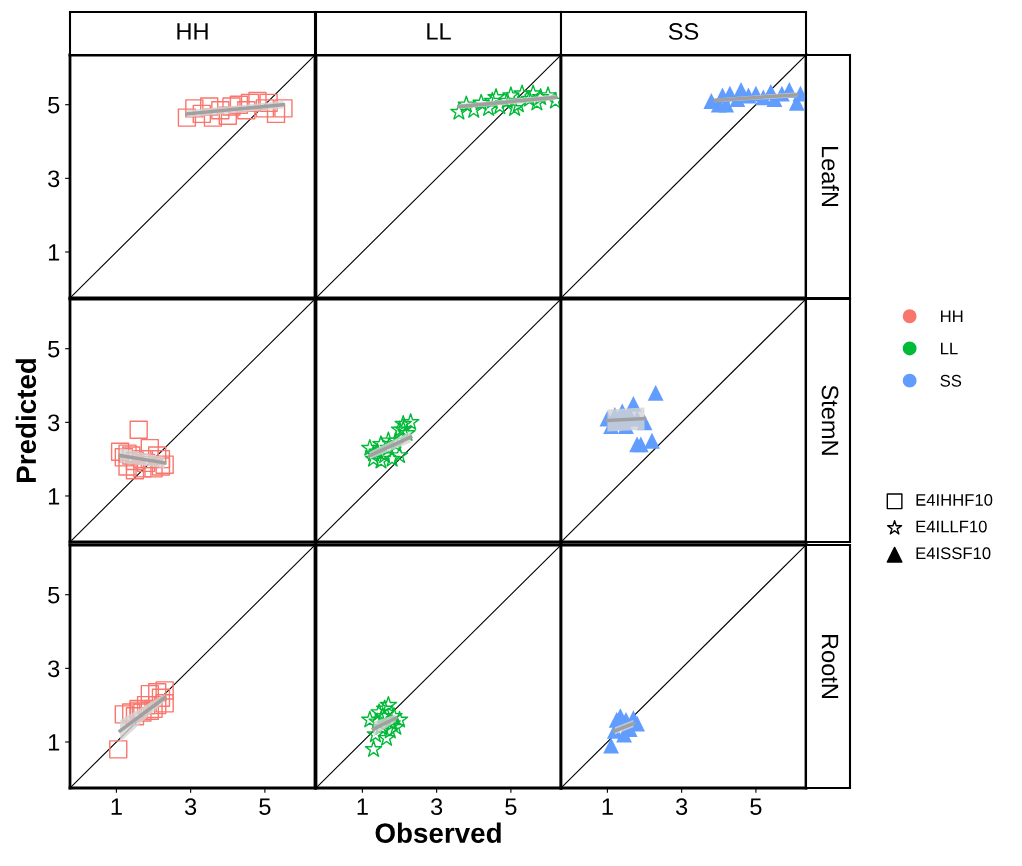 This screenshot has height=866, width=1022. I want to click on chart-title: HH, so click(192, 31).